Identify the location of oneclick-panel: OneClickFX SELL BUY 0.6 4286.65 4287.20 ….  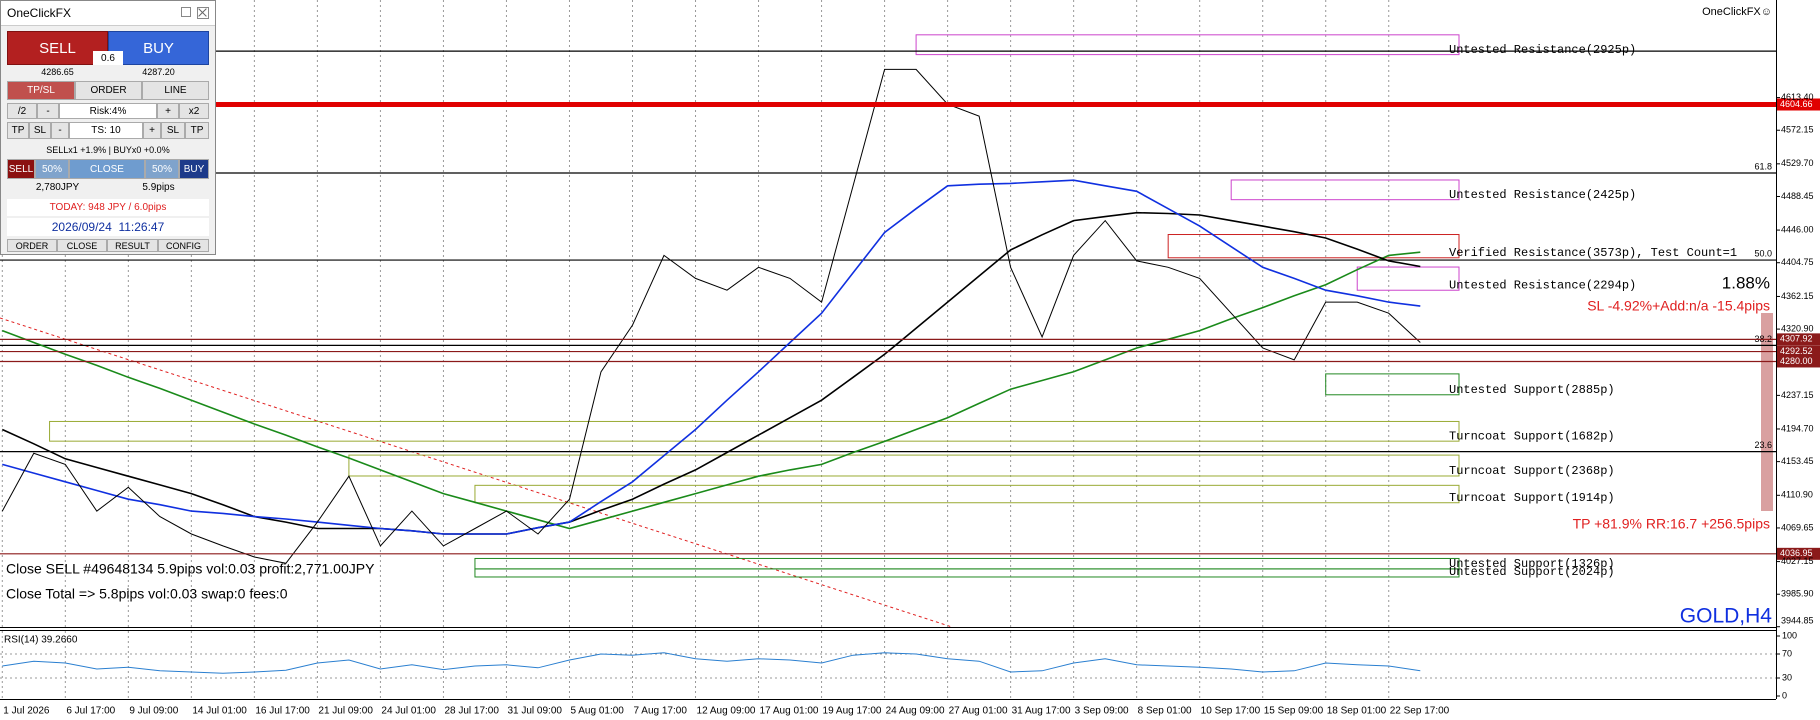
(108, 127).